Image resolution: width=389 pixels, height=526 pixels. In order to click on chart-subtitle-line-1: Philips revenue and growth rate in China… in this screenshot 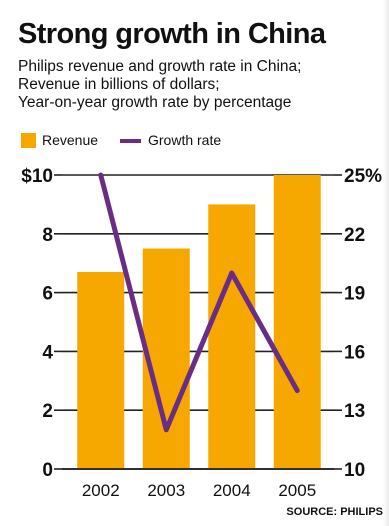, I will do `click(160, 66)`.